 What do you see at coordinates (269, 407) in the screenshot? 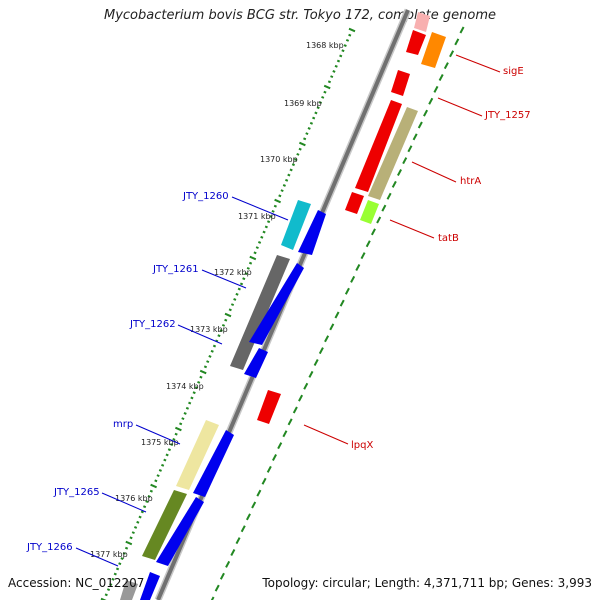
I see `gene-lpqX` at bounding box center [269, 407].